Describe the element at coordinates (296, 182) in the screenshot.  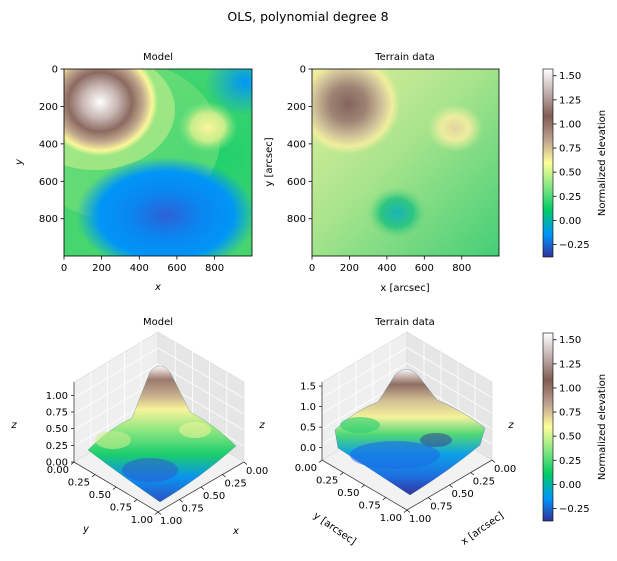
I see `terrain-heatmap-ytick-label: 600` at that location.